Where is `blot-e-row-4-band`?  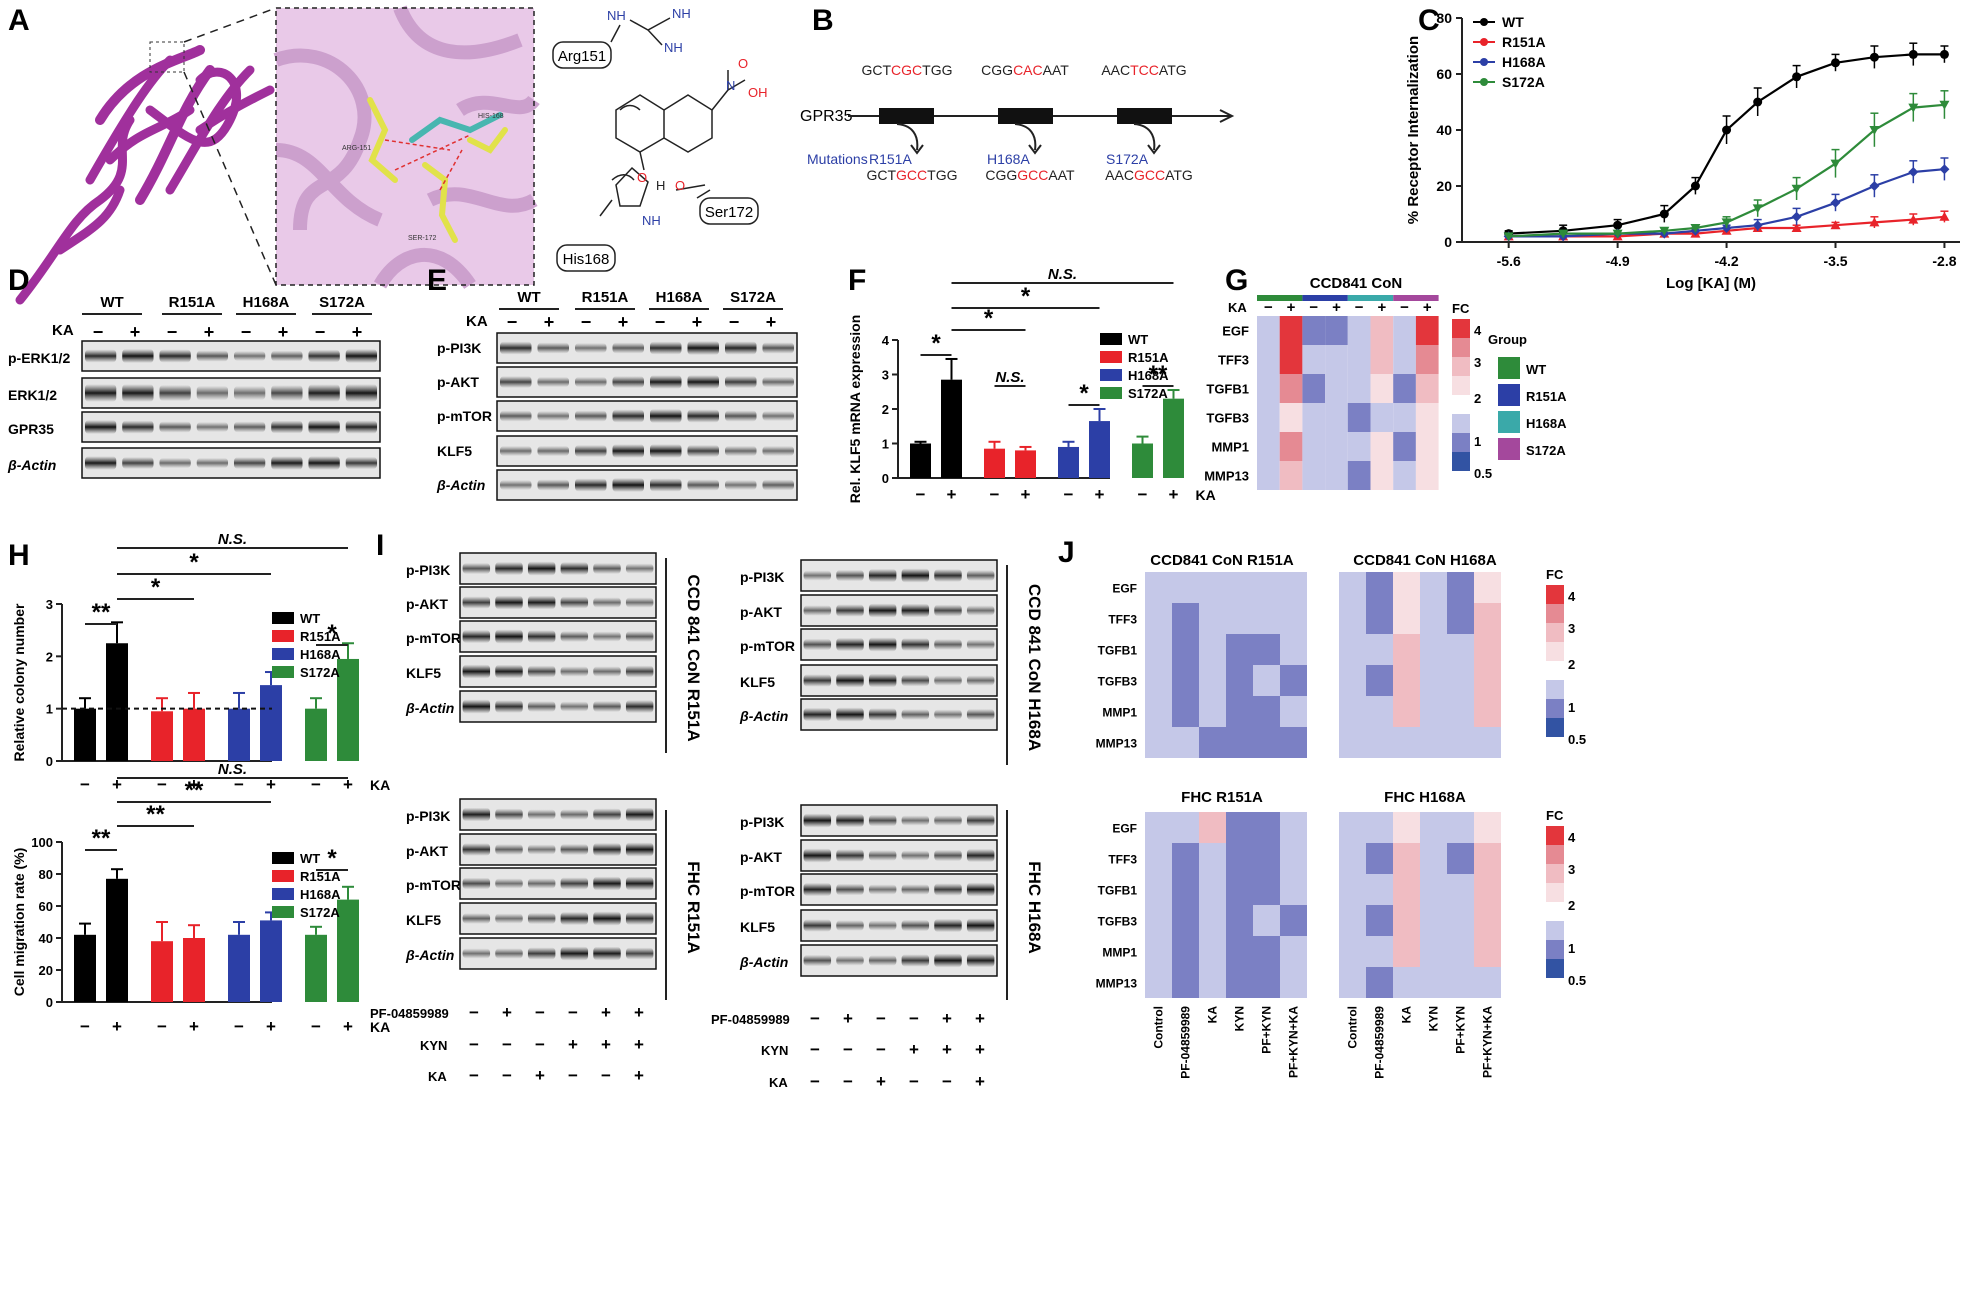 blot-e-row-4-band is located at coordinates (778, 451).